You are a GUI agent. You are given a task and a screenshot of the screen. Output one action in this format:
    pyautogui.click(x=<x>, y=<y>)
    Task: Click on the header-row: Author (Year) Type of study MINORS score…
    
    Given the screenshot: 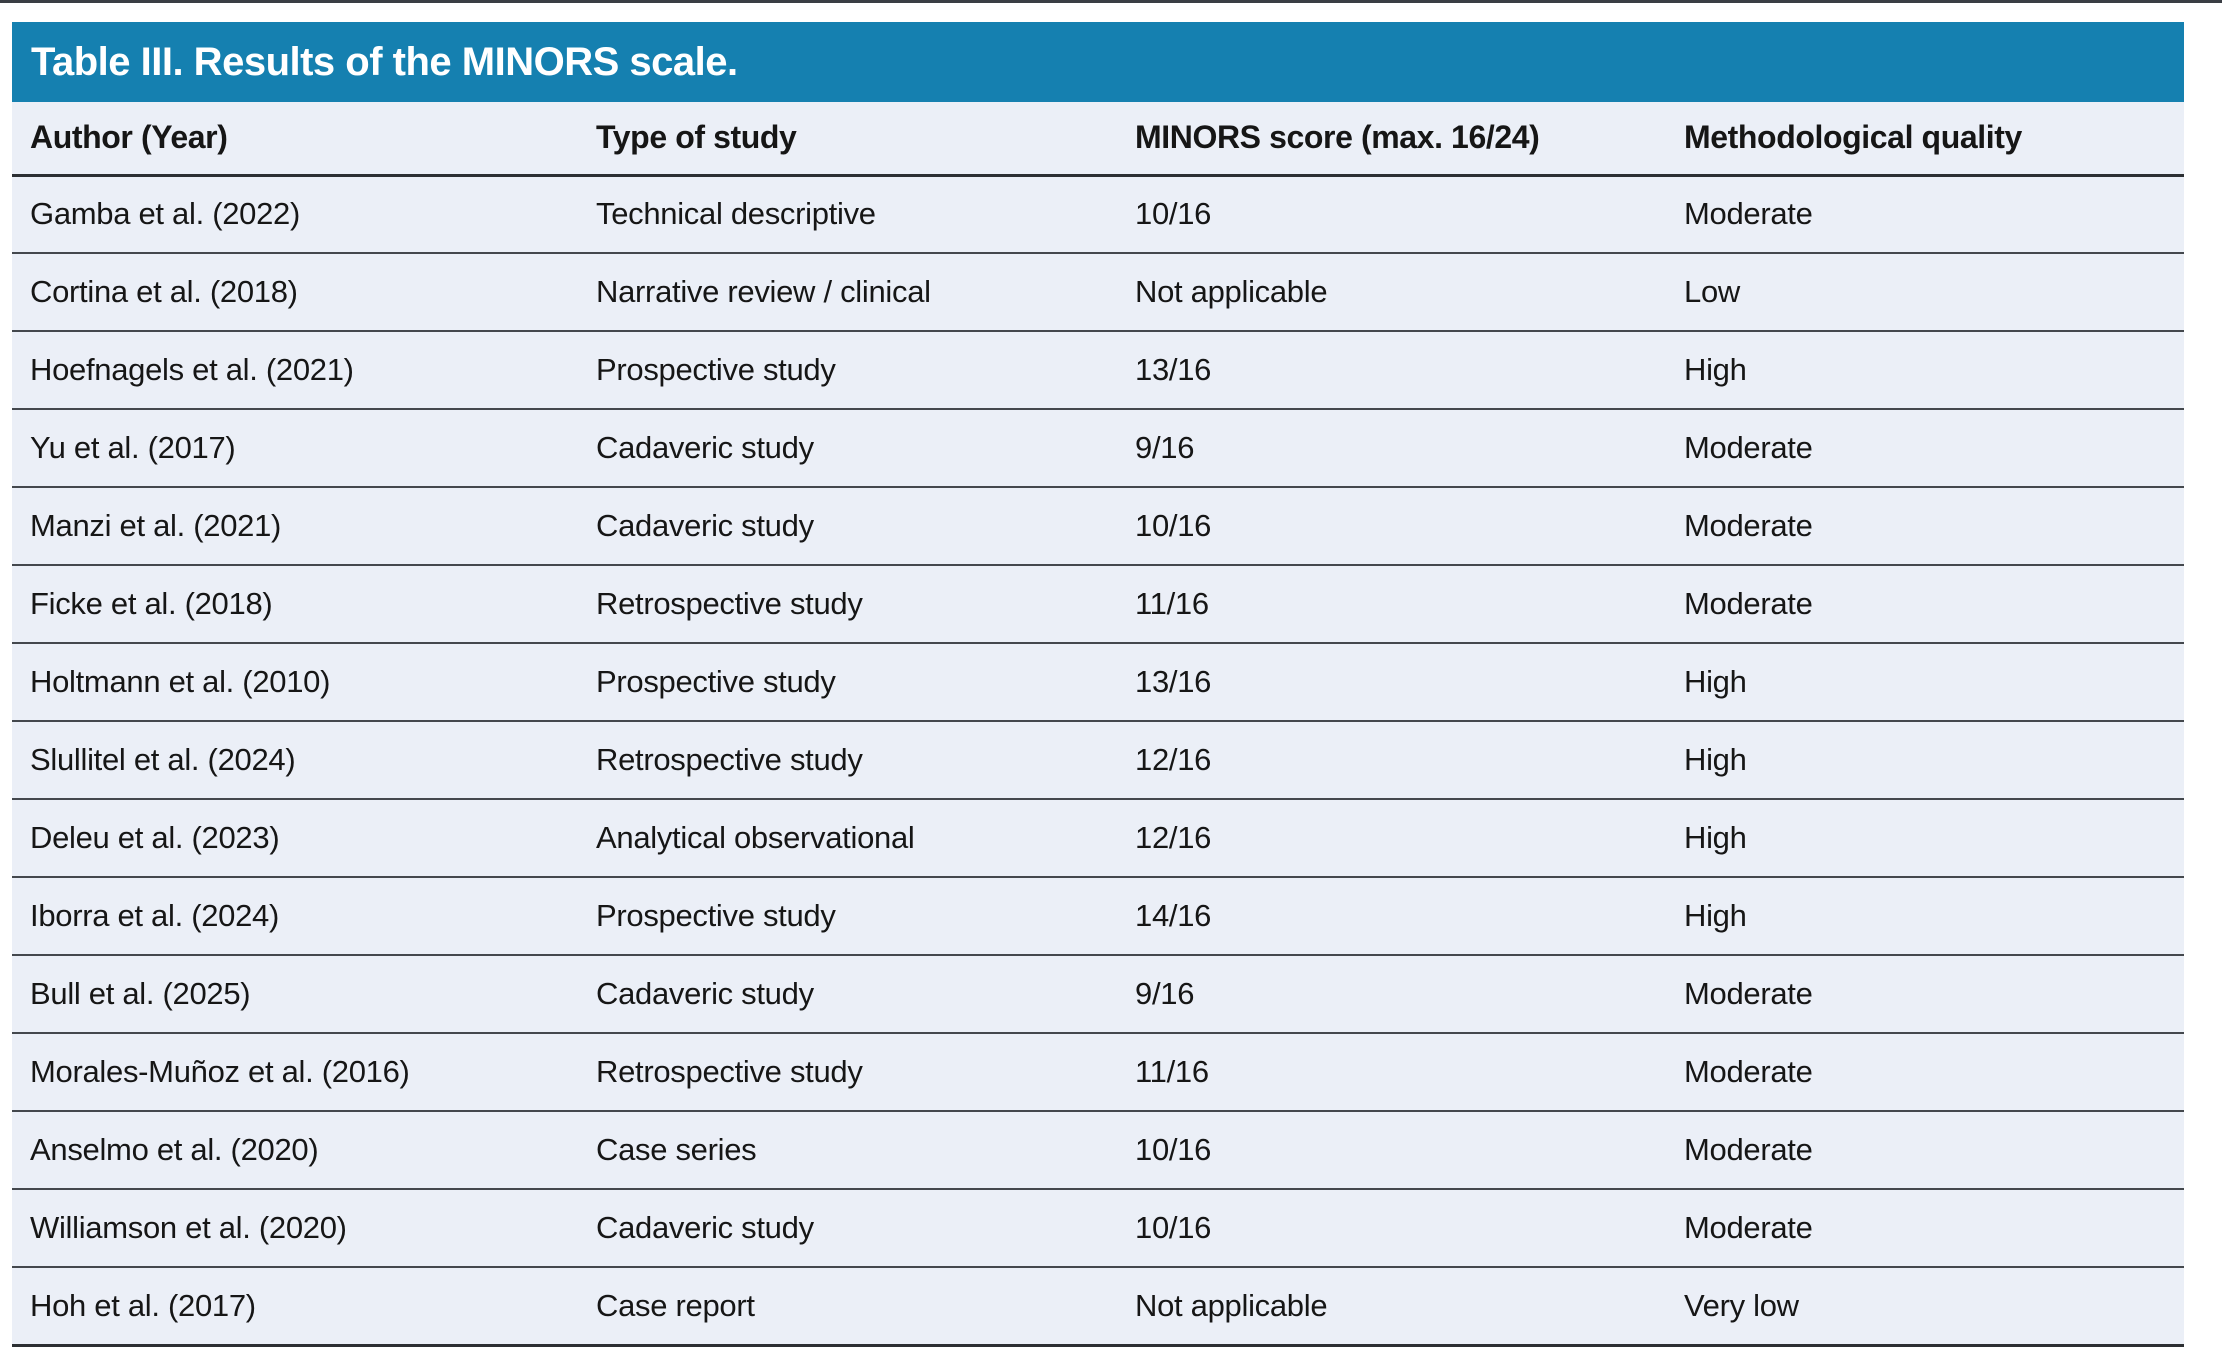 What is the action you would take?
    pyautogui.click(x=1098, y=139)
    